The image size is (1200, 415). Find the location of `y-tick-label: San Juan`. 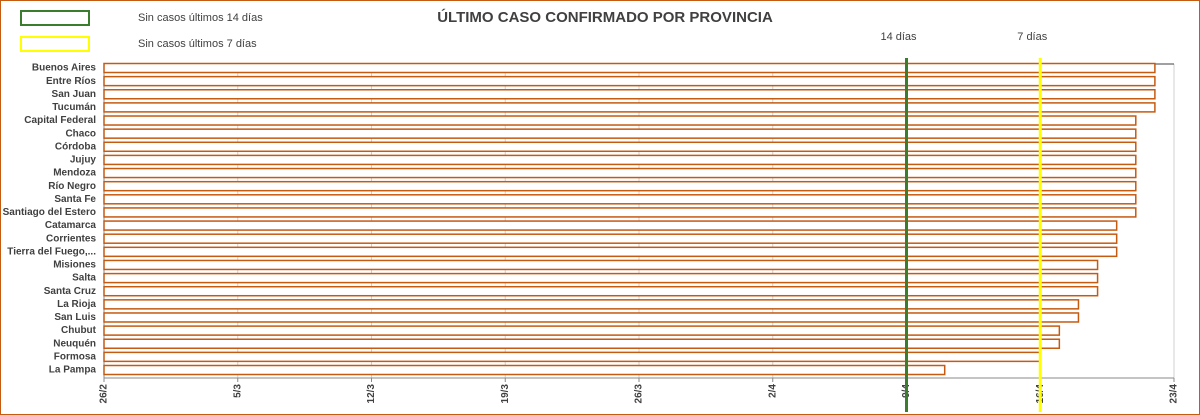

y-tick-label: San Juan is located at coordinates (74, 94).